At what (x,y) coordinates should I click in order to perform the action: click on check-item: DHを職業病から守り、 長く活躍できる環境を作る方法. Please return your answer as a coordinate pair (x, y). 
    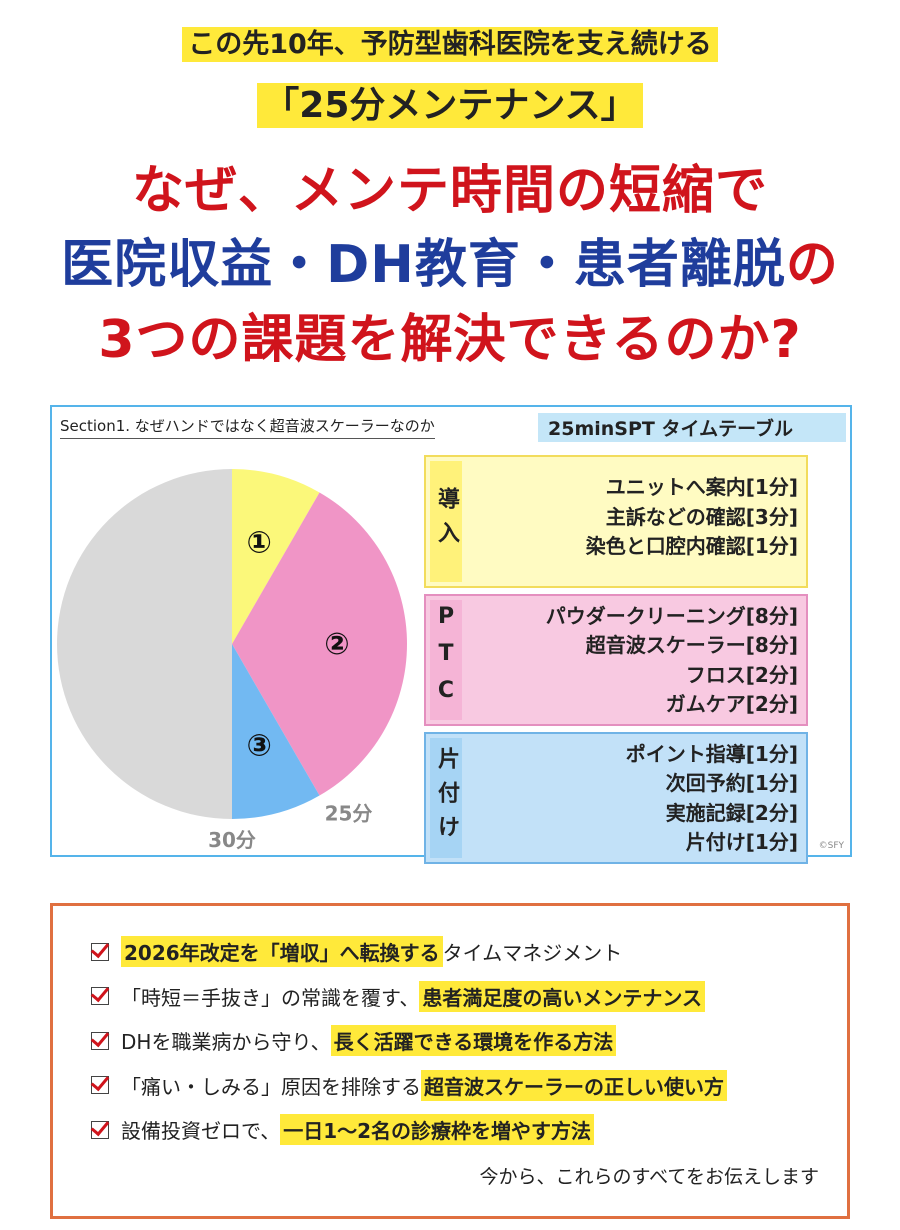
    Looking at the image, I should click on (354, 1040).